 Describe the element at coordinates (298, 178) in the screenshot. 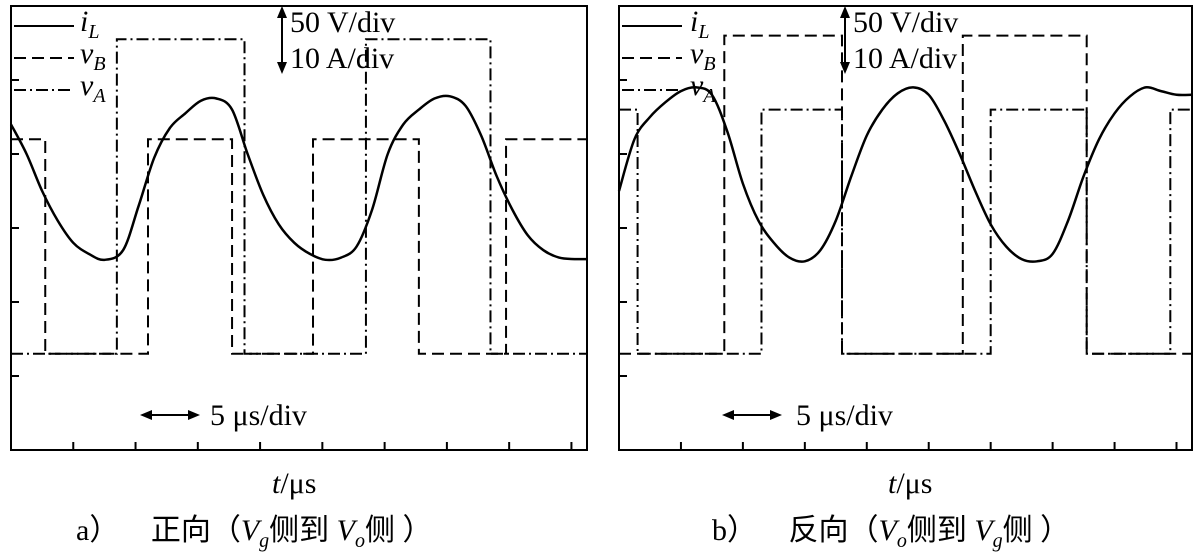

I see `series-iL` at that location.